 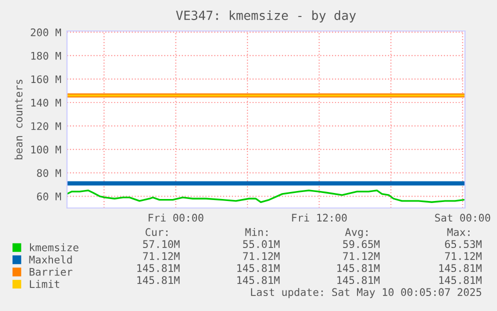 I want to click on text: 57.10M, so click(x=161, y=244).